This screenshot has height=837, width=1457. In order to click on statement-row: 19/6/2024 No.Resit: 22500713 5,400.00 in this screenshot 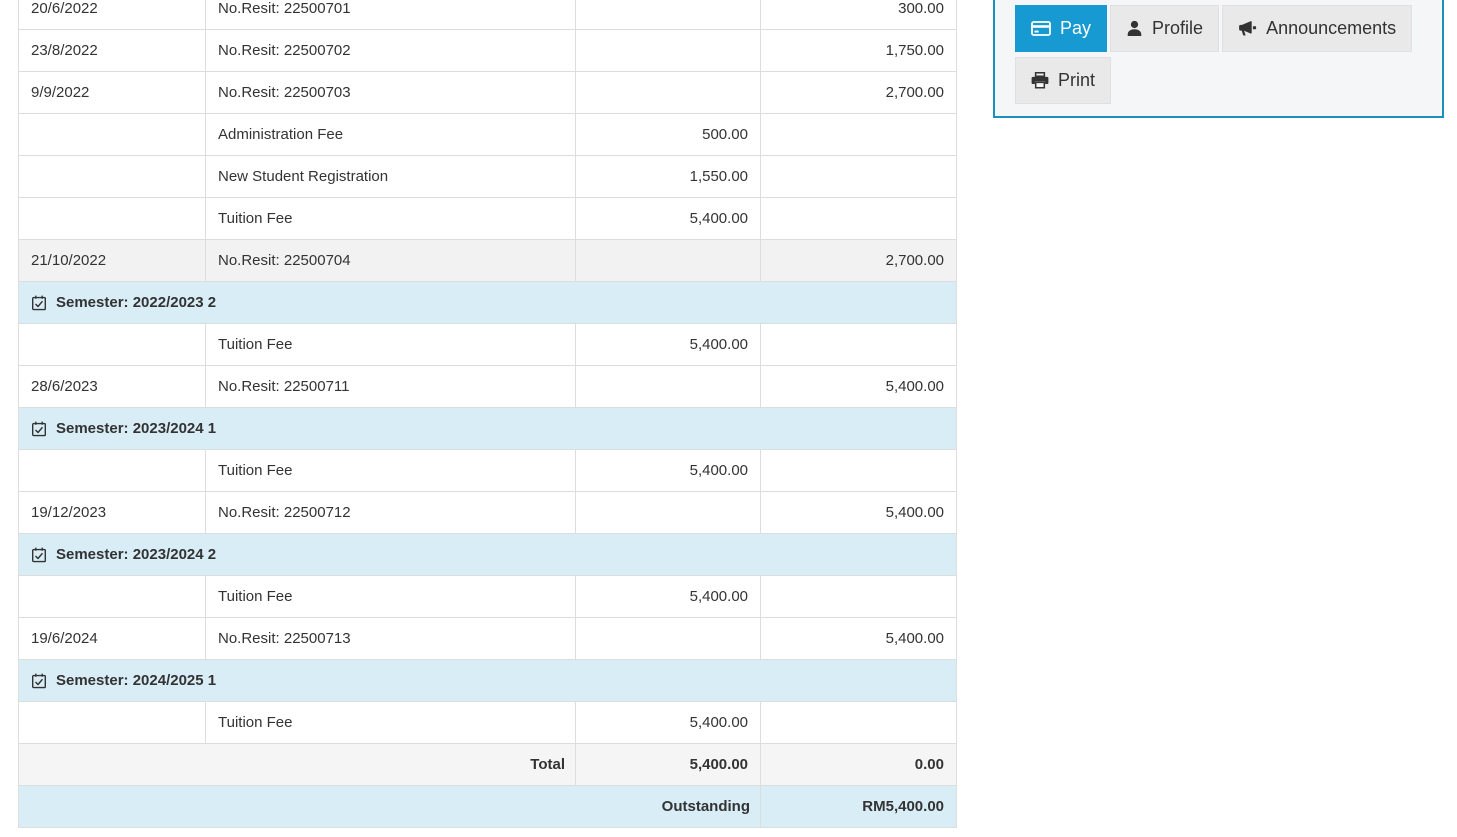, I will do `click(487, 638)`.